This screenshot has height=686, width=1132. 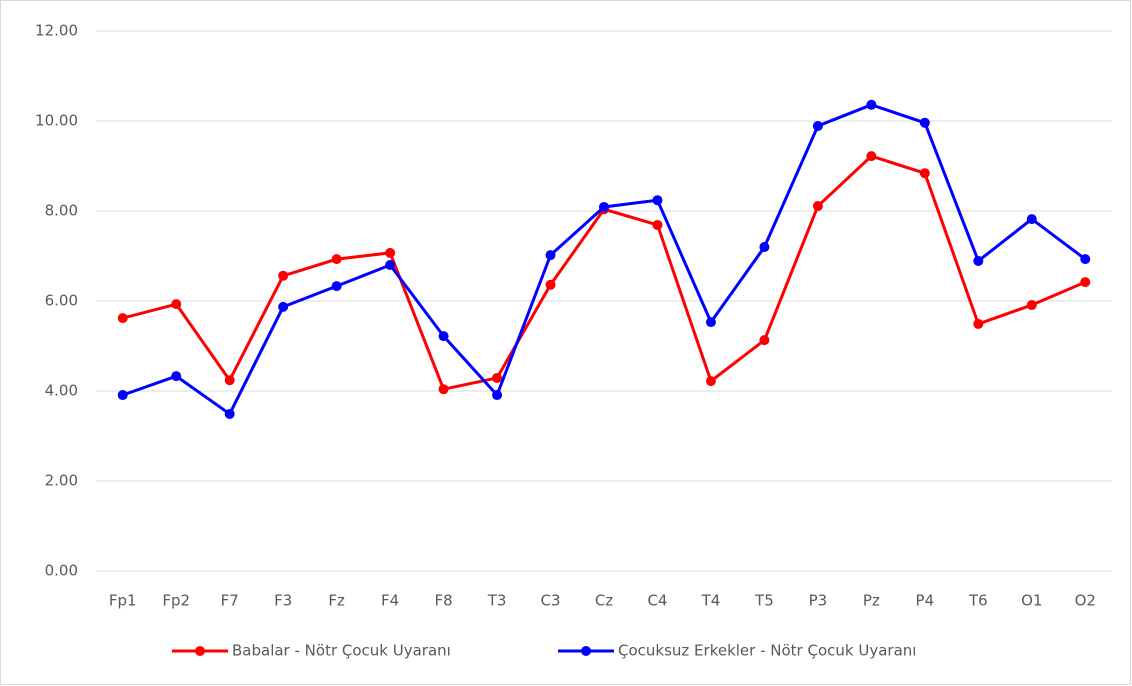 I want to click on y-tick-label: 10.00, so click(x=56, y=121).